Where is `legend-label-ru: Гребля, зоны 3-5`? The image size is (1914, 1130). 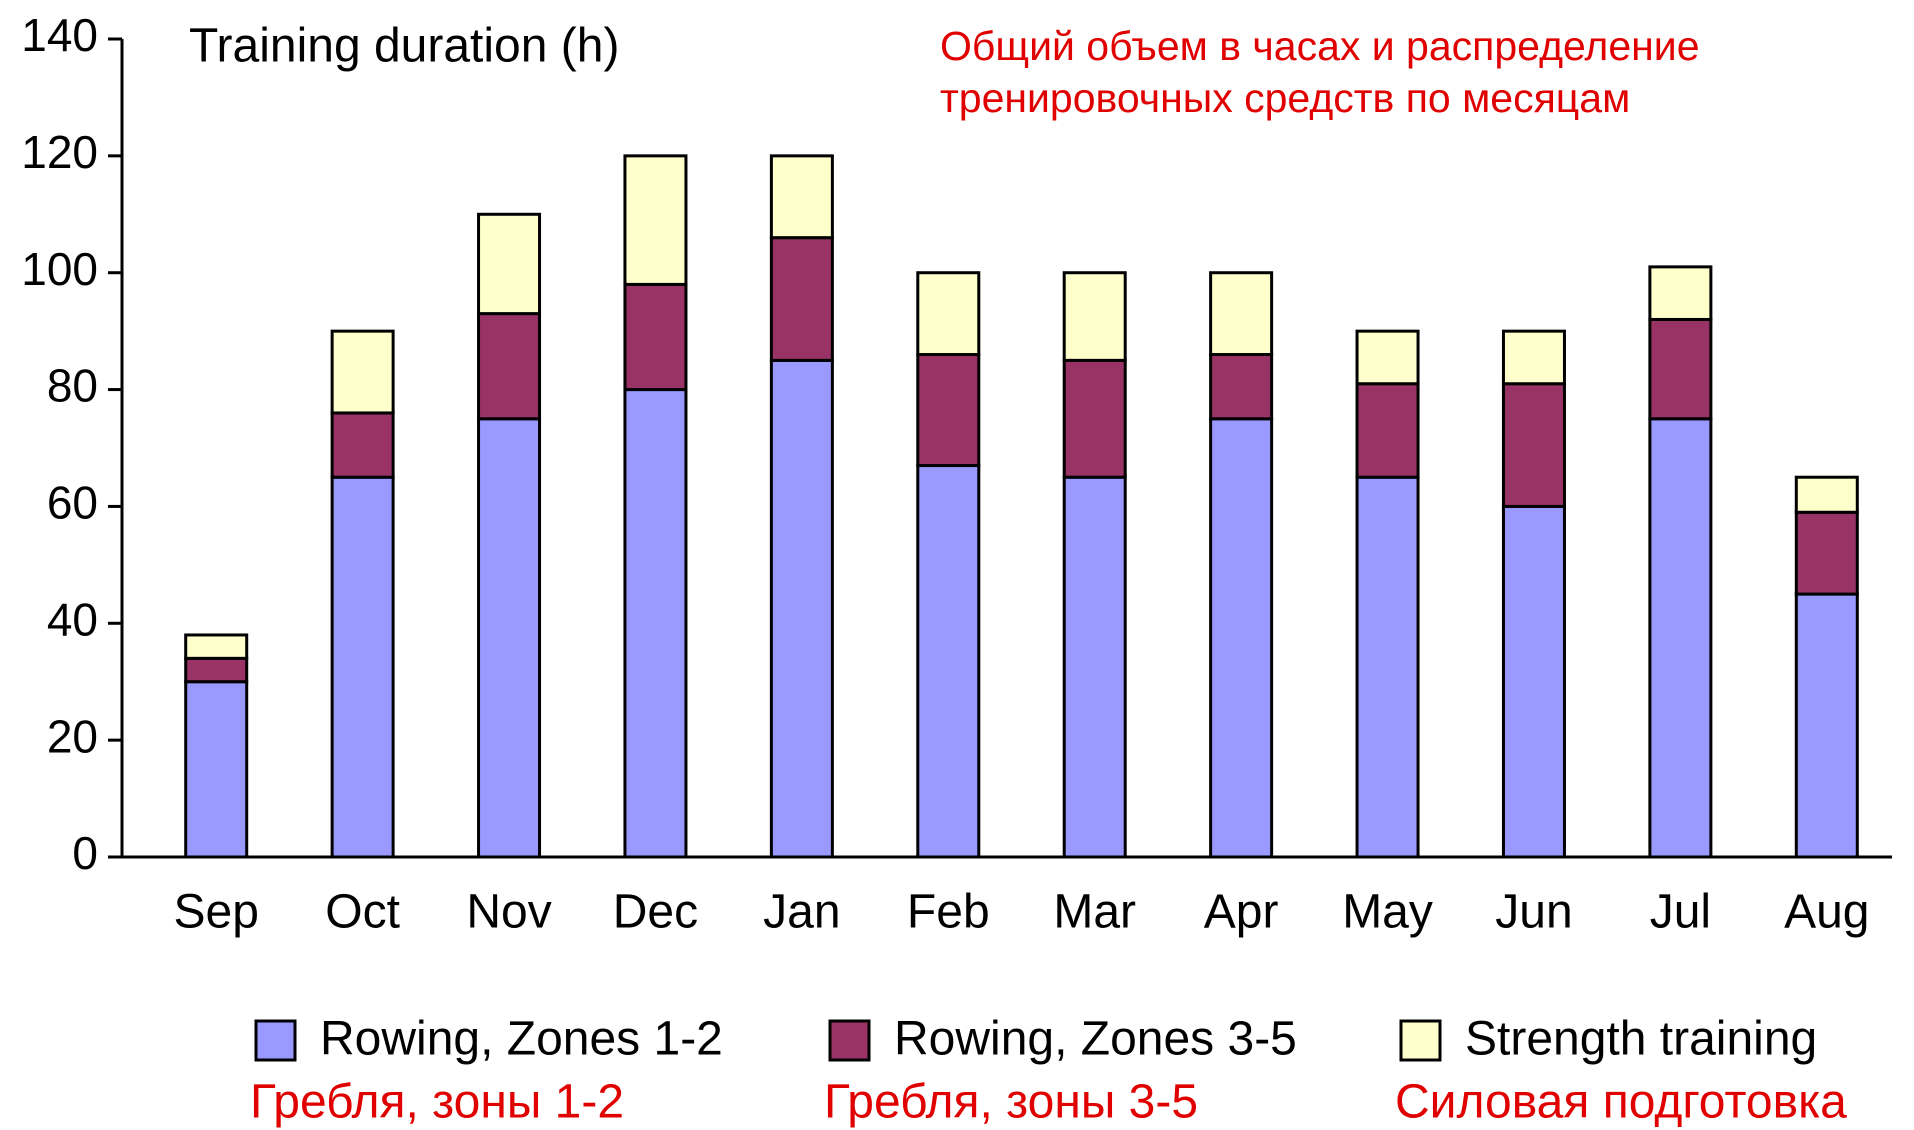 legend-label-ru: Гребля, зоны 3-5 is located at coordinates (1011, 1102).